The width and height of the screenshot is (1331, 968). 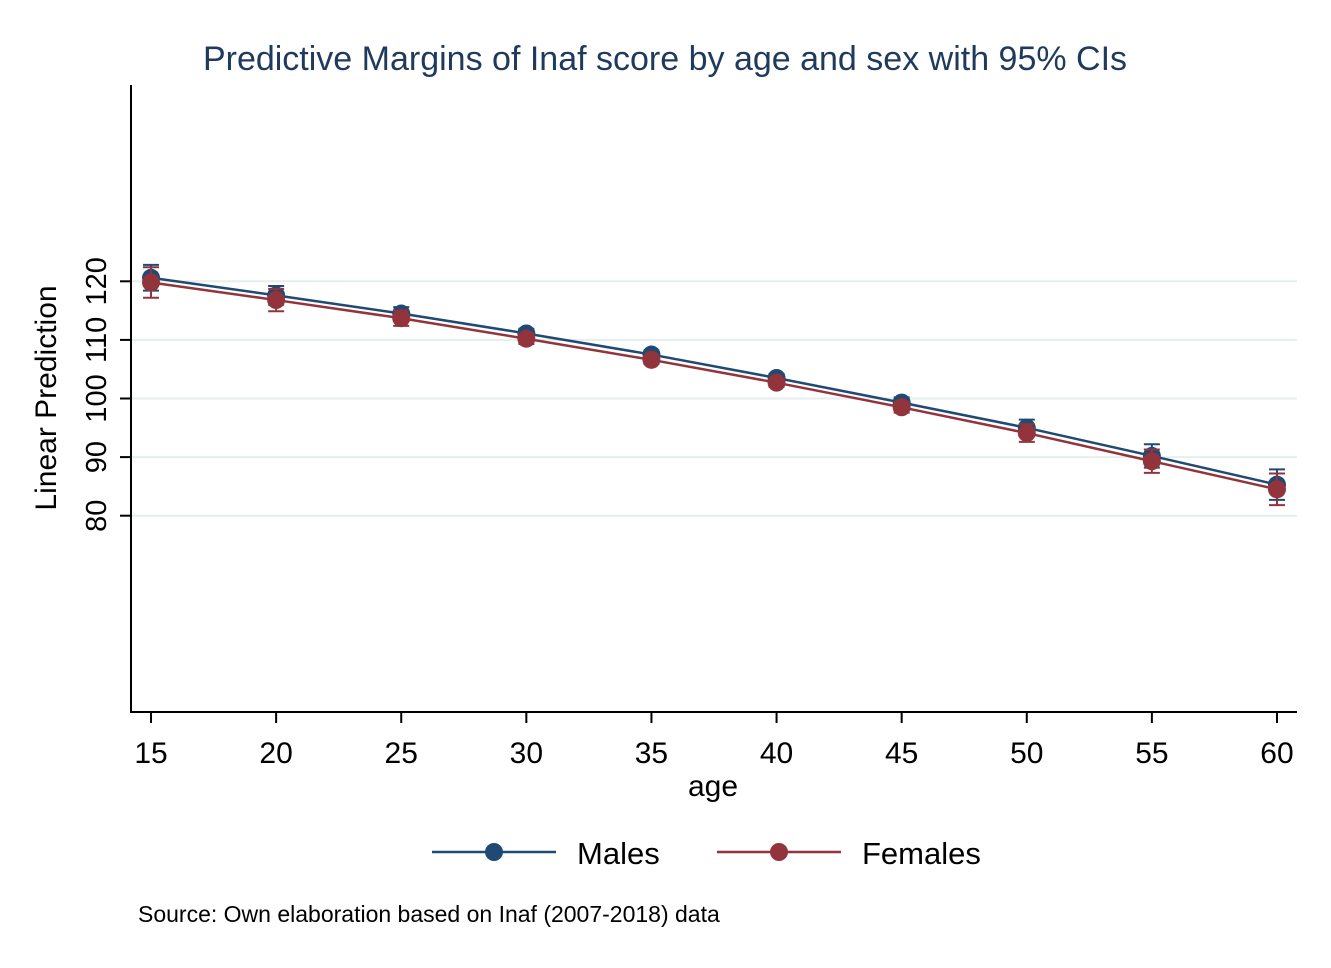 I want to click on y-tick-label: 120, so click(x=97, y=281).